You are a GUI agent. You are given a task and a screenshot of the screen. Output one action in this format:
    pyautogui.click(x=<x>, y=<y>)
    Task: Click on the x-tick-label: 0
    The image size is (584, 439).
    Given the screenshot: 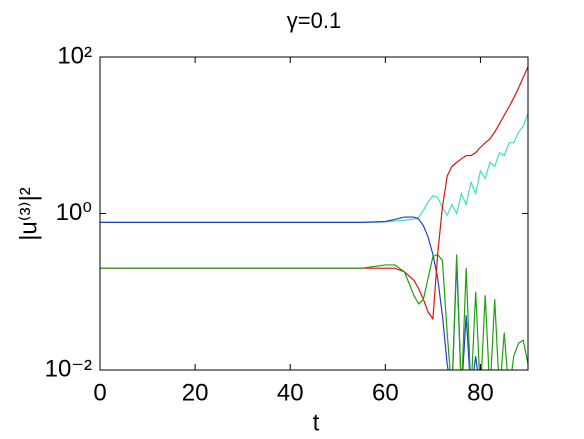 What is the action you would take?
    pyautogui.click(x=99, y=392)
    